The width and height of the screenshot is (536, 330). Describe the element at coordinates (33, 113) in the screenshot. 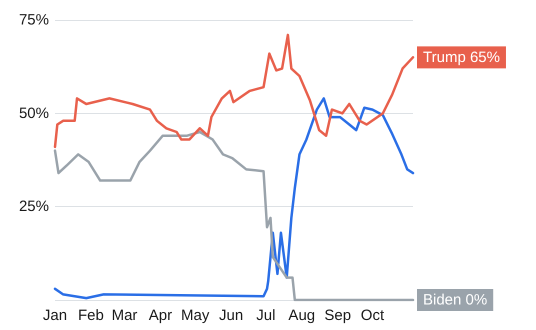

I see `y-tick-label: 50%` at that location.